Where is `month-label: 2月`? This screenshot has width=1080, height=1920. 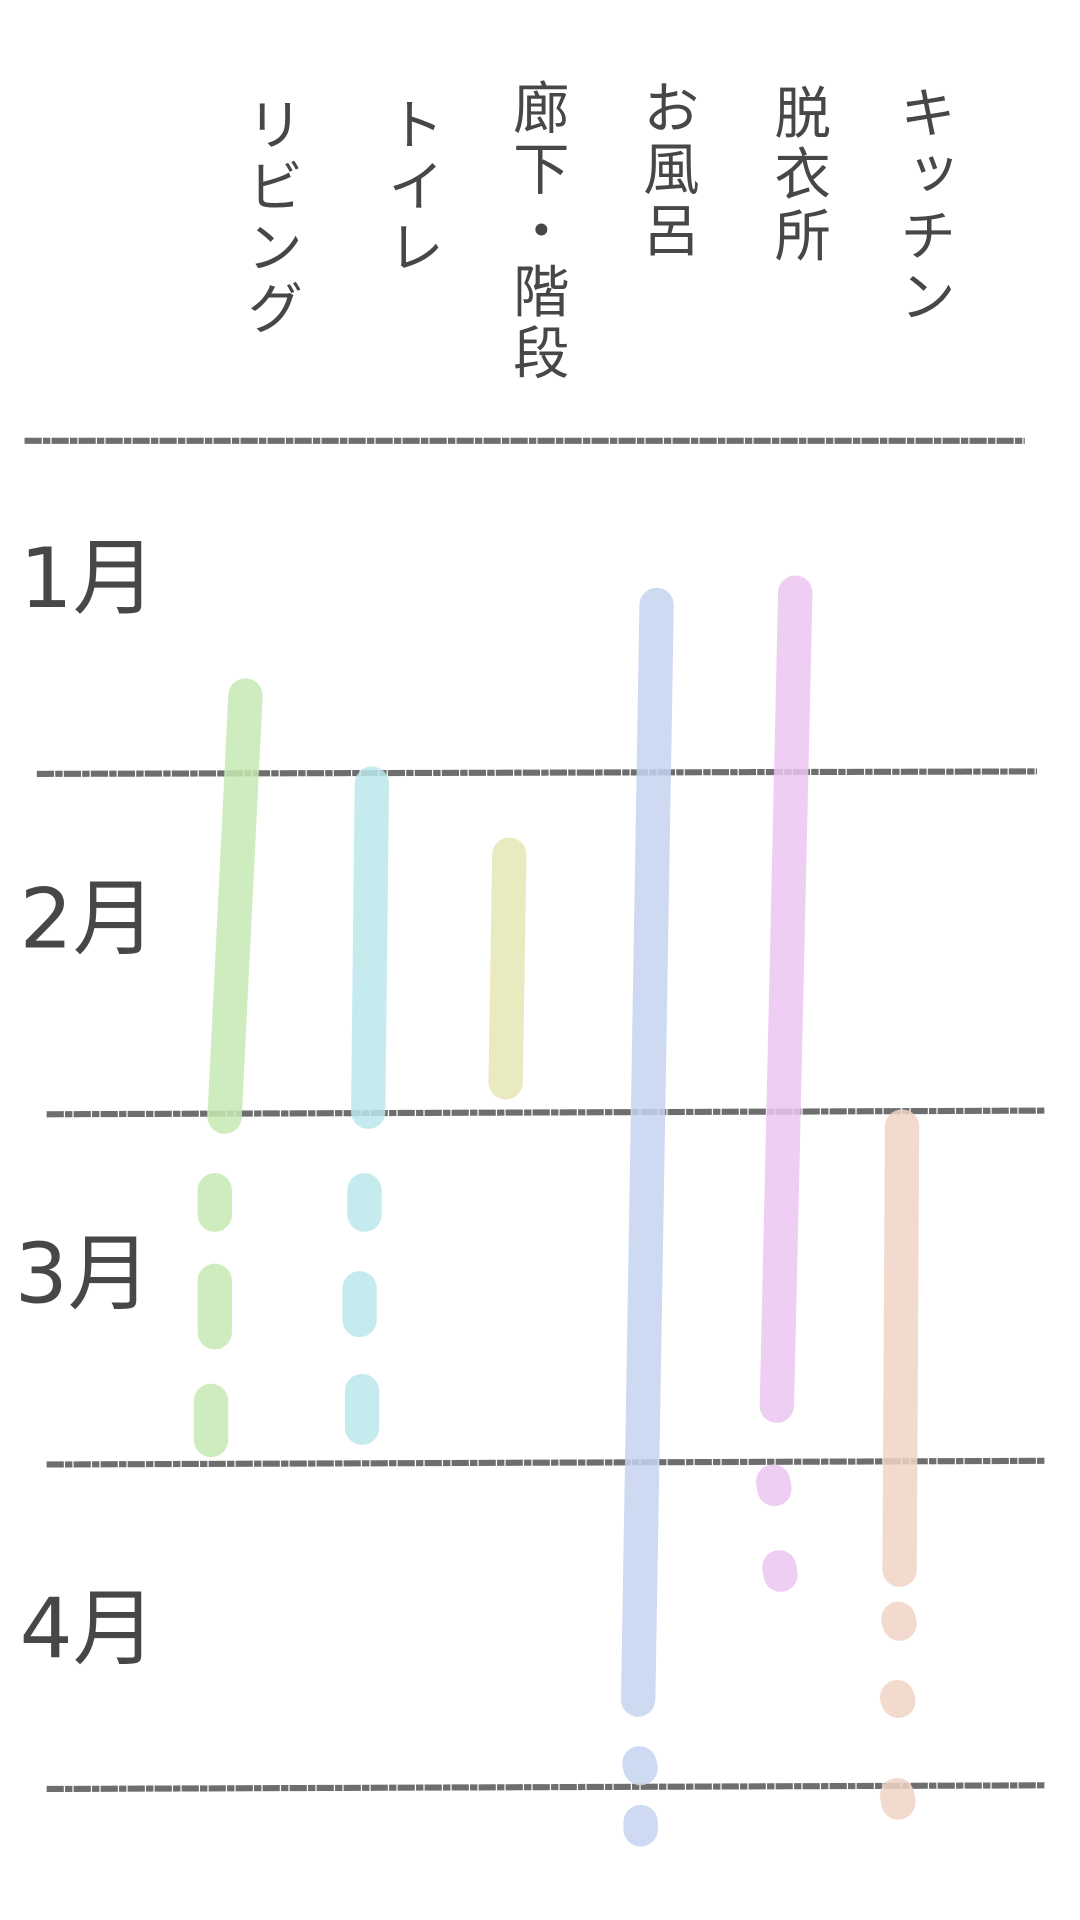
month-label: 2月 is located at coordinates (88, 919).